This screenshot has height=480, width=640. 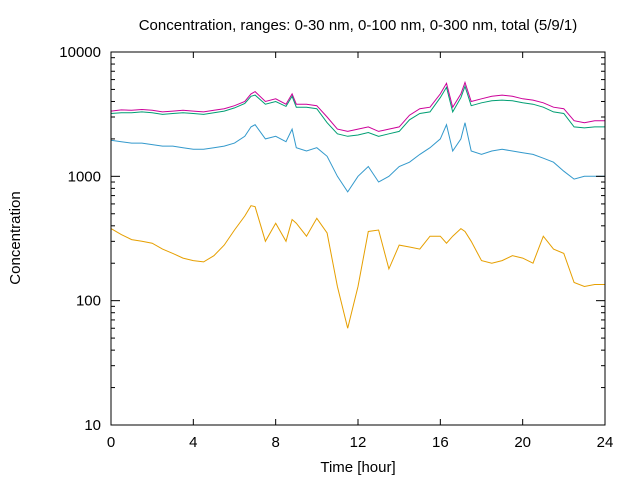 I want to click on x-tick-label: 12, so click(x=358, y=442).